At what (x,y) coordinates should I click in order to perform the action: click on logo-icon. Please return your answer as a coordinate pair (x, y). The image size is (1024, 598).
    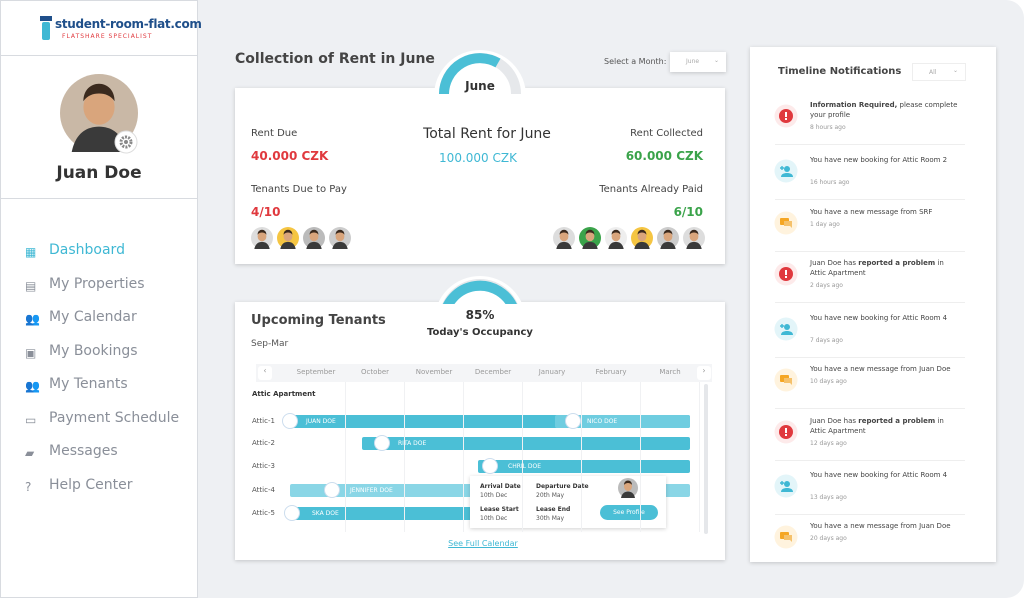
    Looking at the image, I should click on (46, 28).